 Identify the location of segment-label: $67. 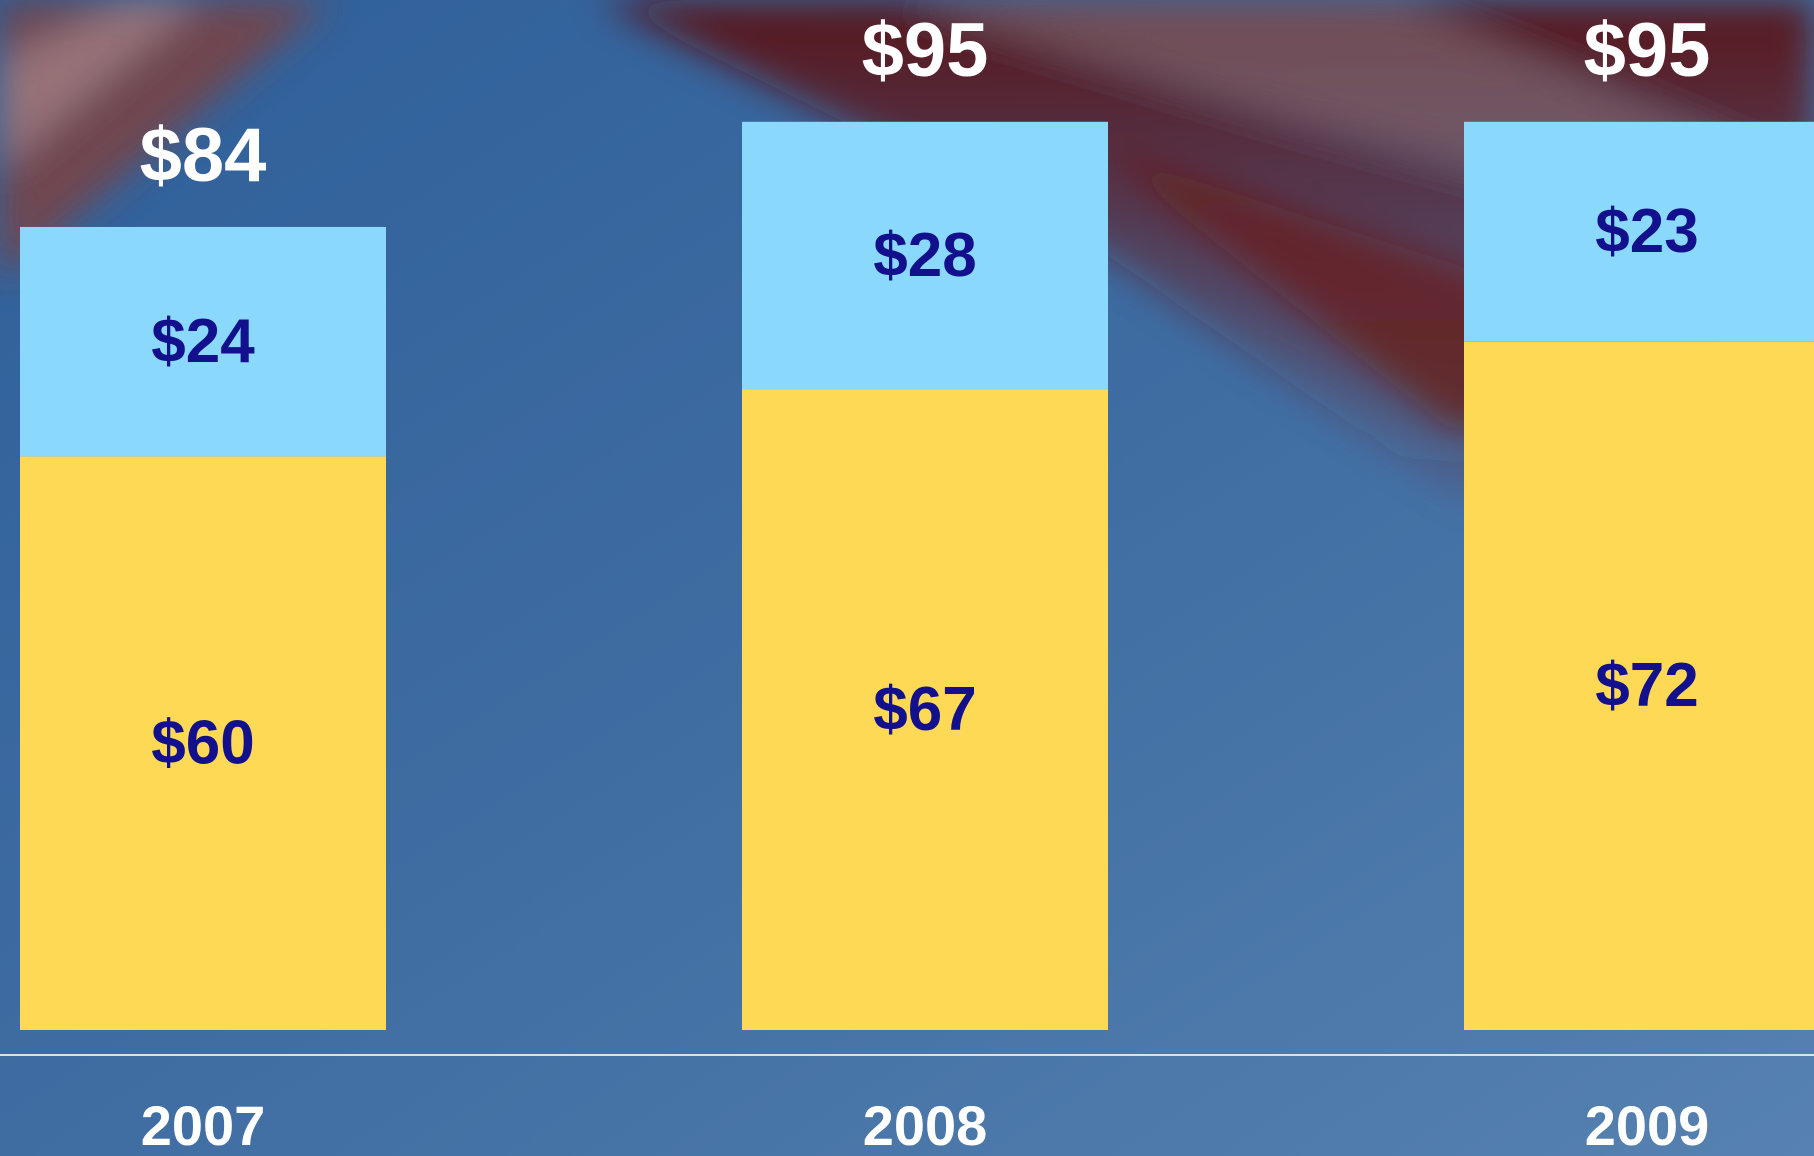
(924, 709).